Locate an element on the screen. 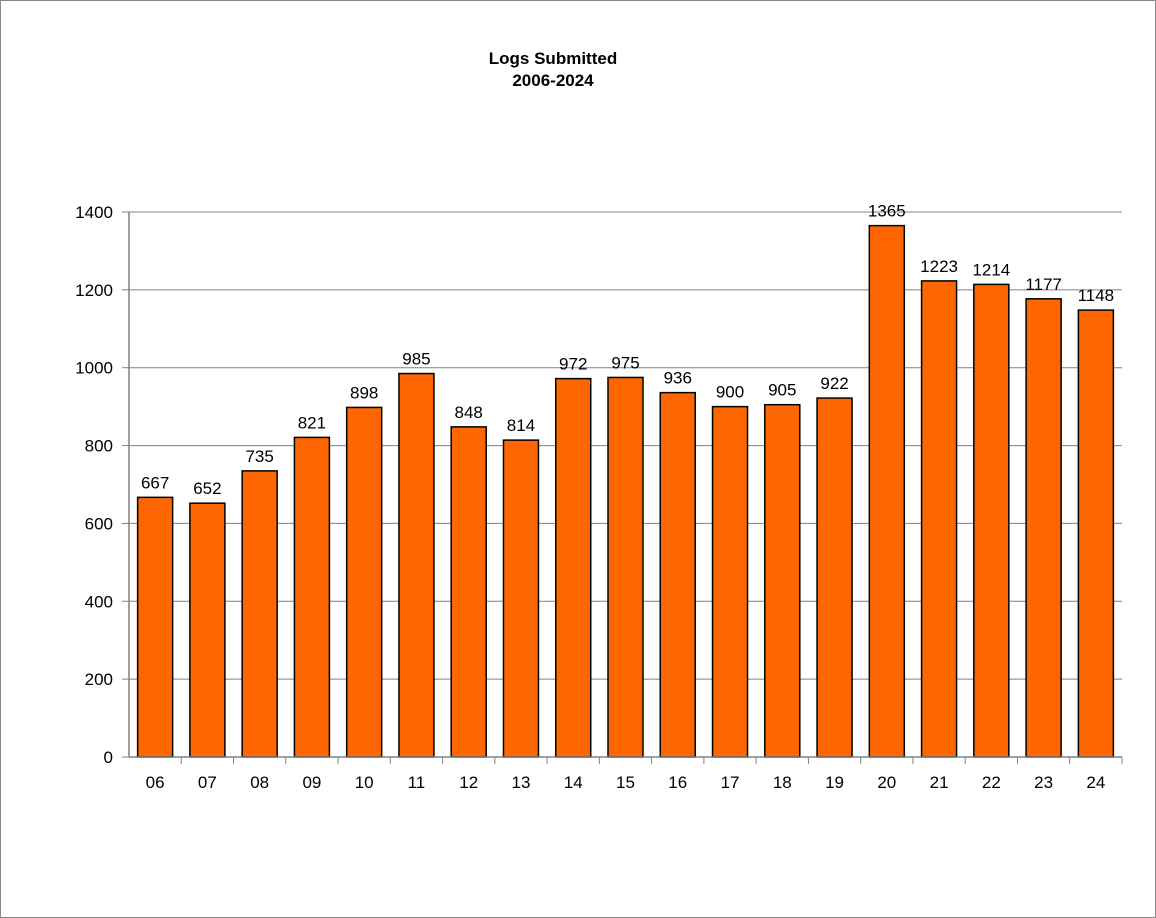 The image size is (1156, 918). data-label: 905 is located at coordinates (782, 390).